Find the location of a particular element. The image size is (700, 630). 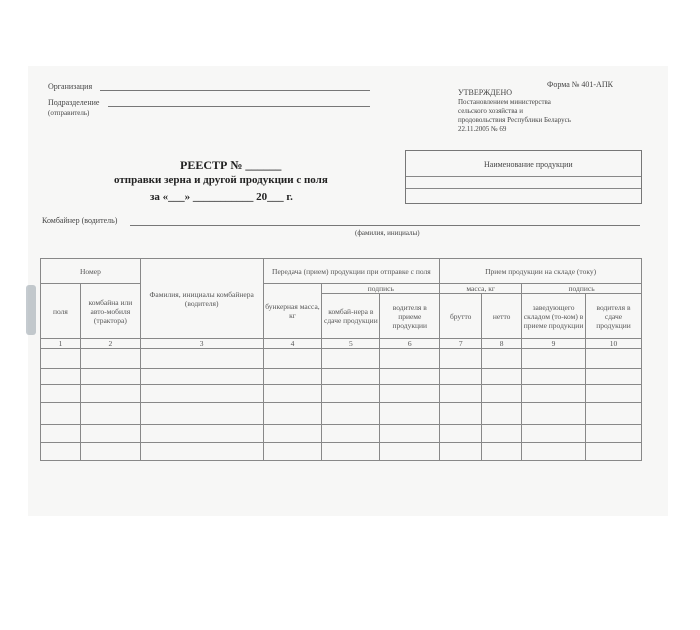

receive-header: Прием продукции на складе (току) is located at coordinates (540, 271).